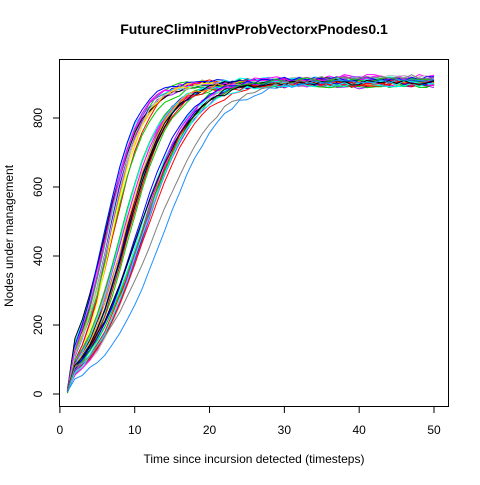  What do you see at coordinates (360, 430) in the screenshot?
I see `x-tick-label: 40` at bounding box center [360, 430].